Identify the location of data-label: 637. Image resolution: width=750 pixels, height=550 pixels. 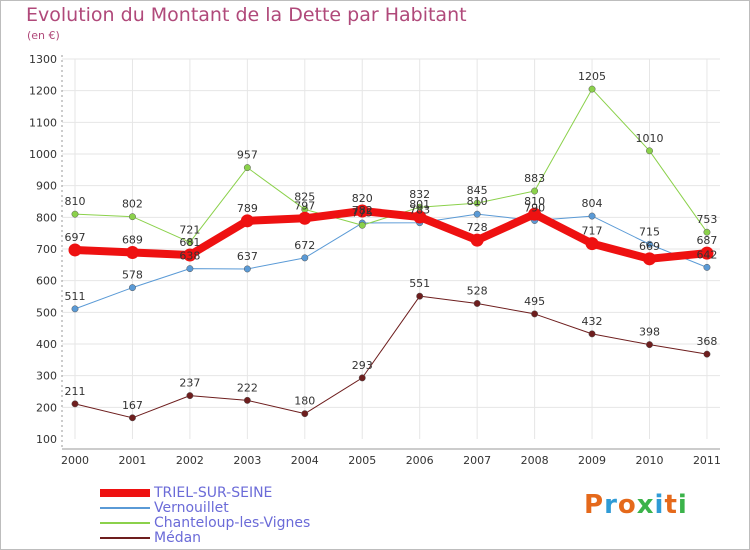
(247, 256).